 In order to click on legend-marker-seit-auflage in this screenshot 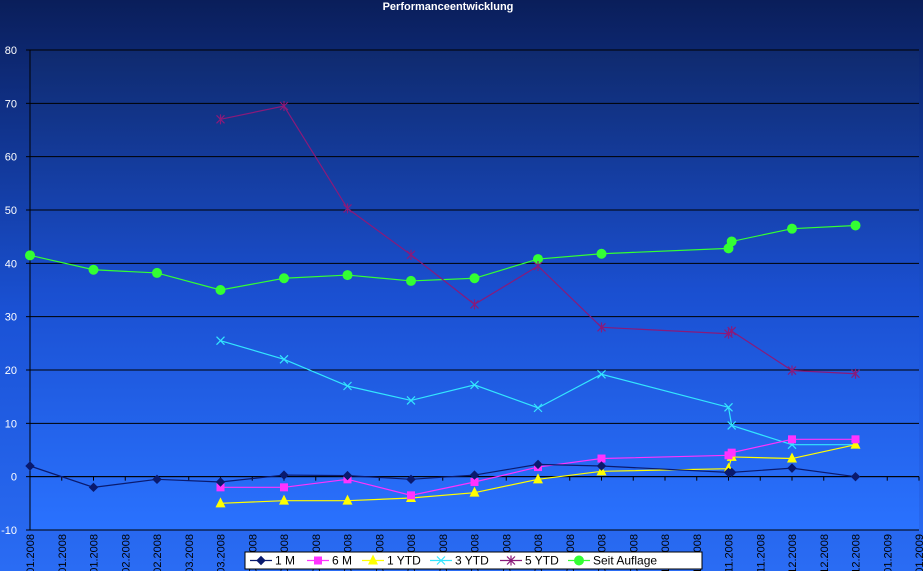, I will do `click(579, 560)`.